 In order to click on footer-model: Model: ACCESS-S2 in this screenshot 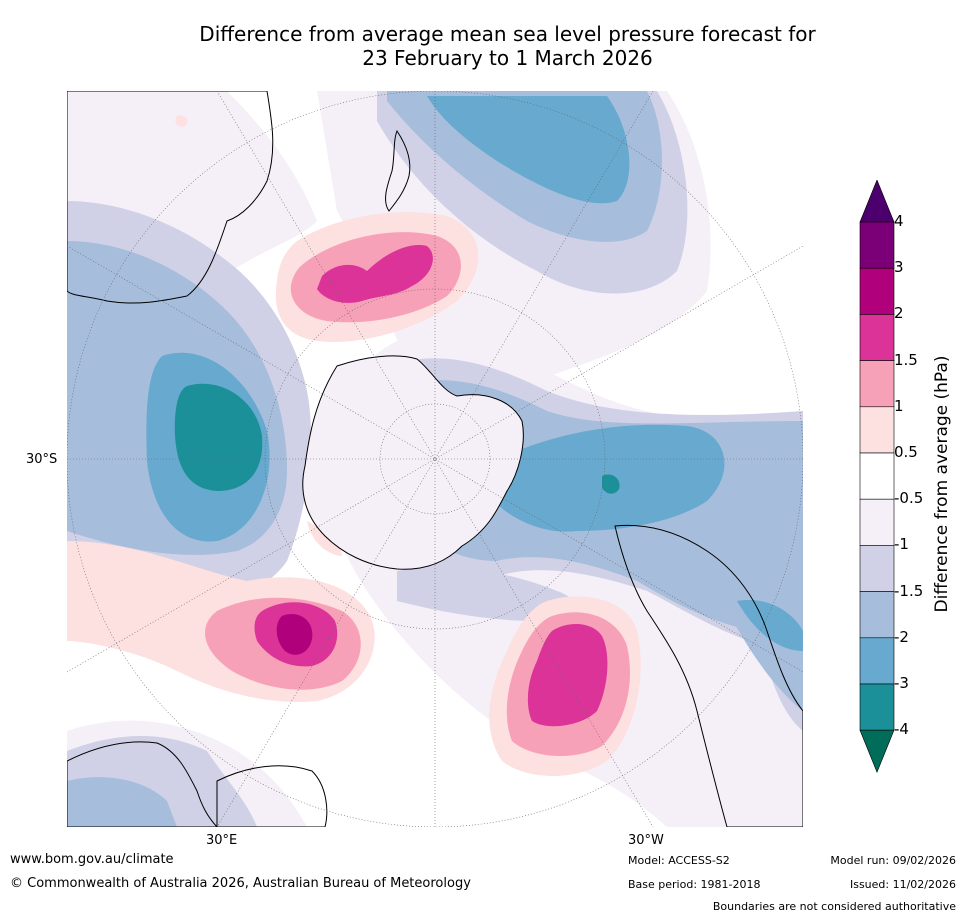, I will do `click(679, 860)`.